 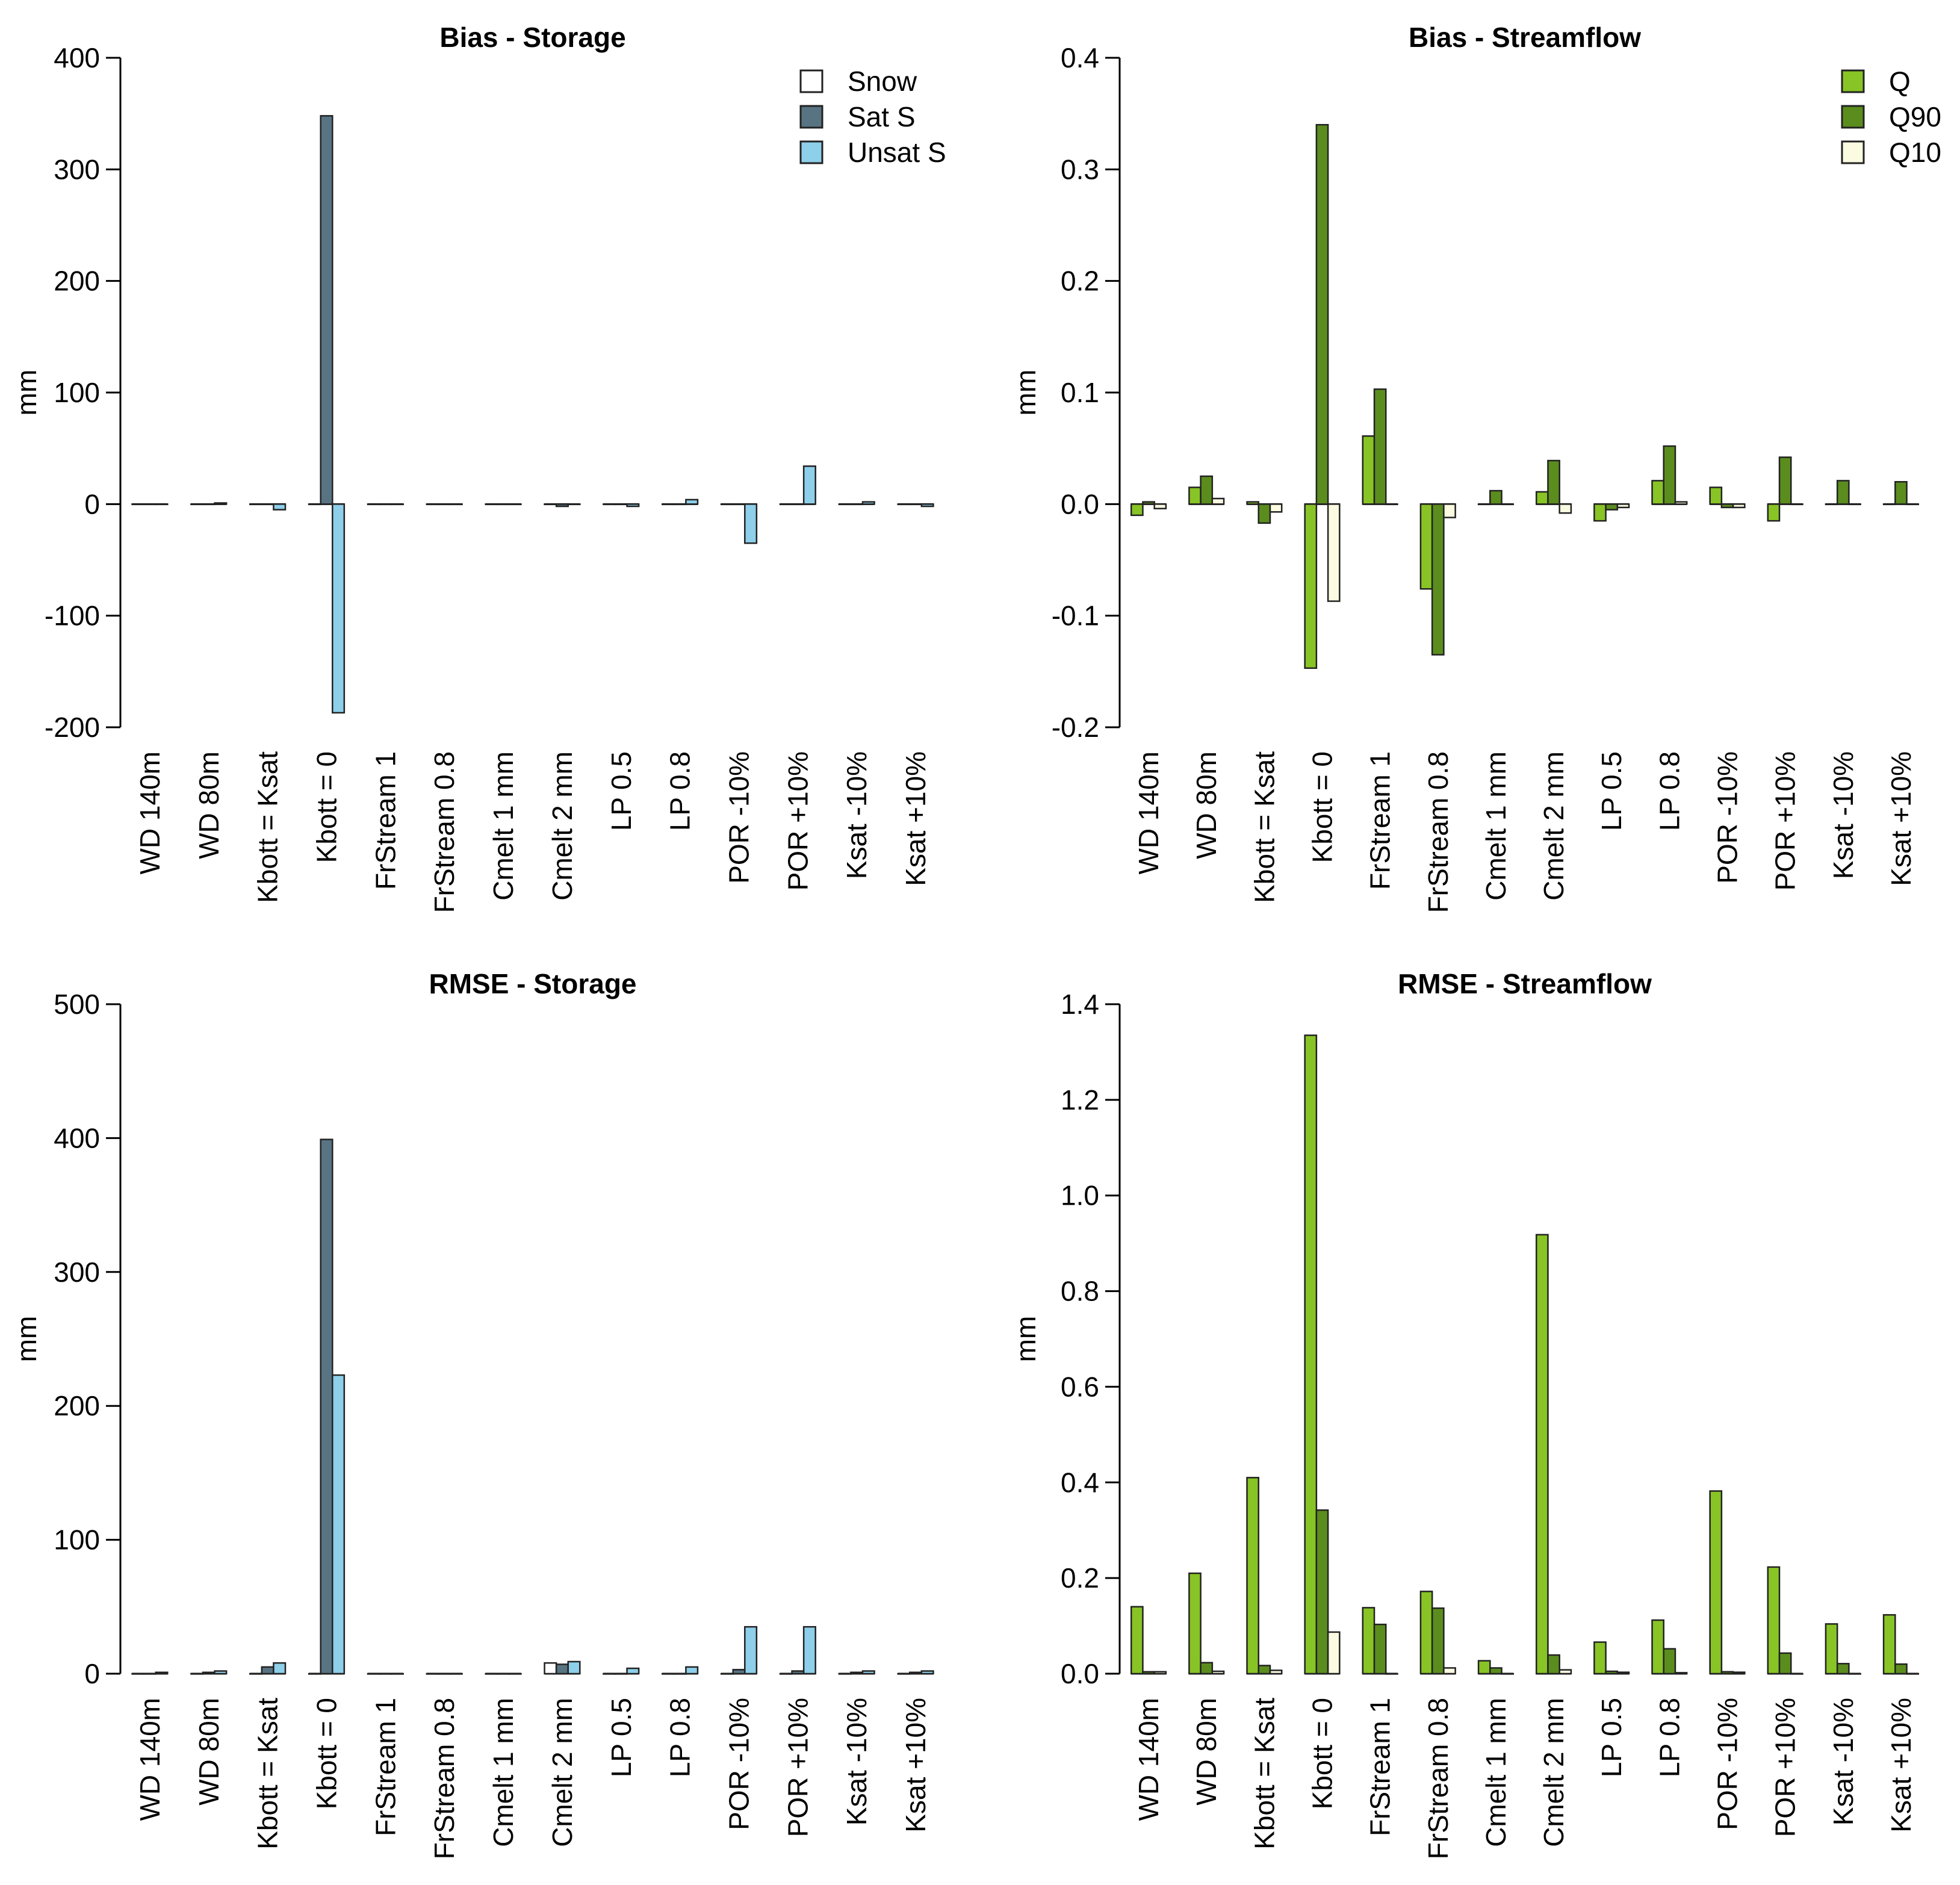 What do you see at coordinates (327, 1753) in the screenshot?
I see `x-tick-label: Kbott = 0` at bounding box center [327, 1753].